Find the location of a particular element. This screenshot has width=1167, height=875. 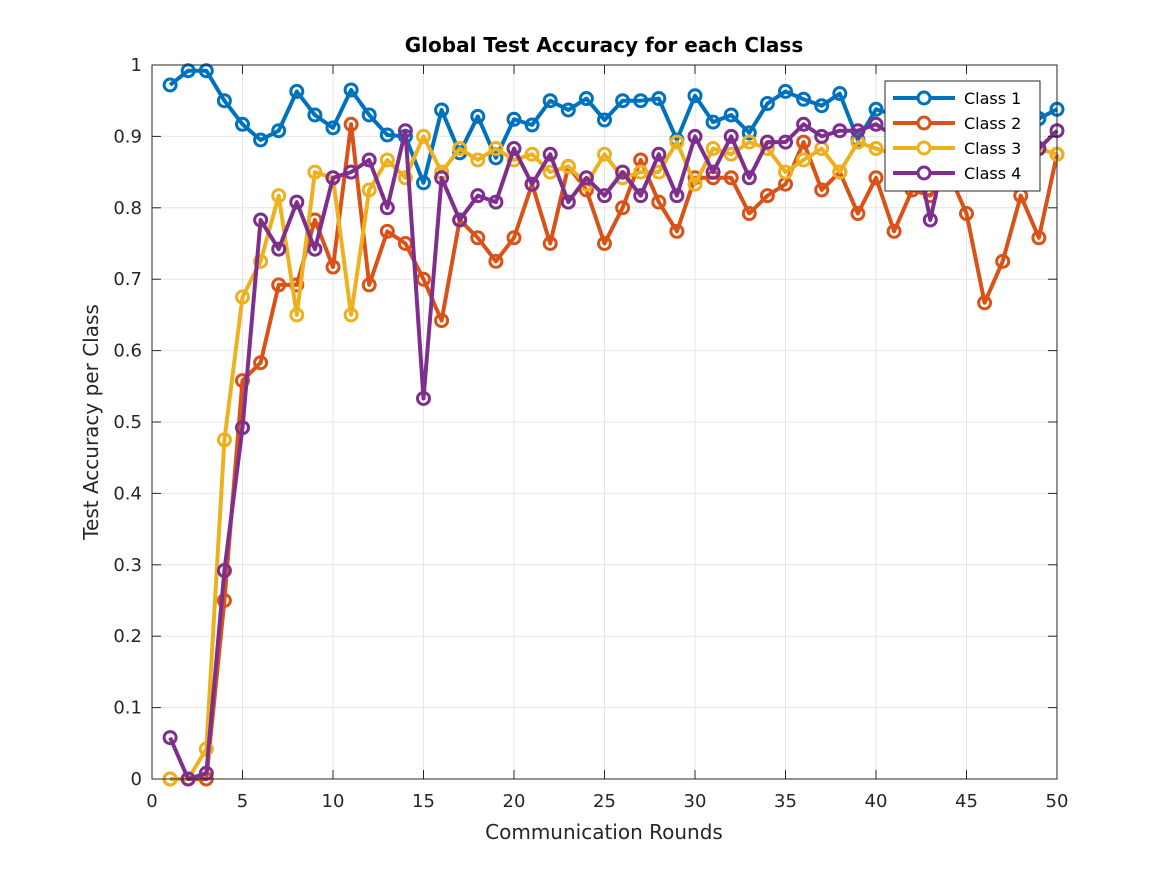

legend-label: Class 3 is located at coordinates (992, 148).